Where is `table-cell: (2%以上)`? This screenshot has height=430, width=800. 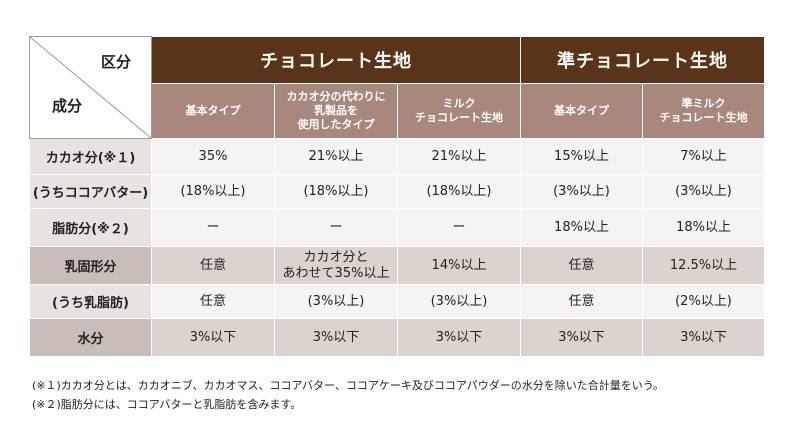 table-cell: (2%以上) is located at coordinates (703, 301).